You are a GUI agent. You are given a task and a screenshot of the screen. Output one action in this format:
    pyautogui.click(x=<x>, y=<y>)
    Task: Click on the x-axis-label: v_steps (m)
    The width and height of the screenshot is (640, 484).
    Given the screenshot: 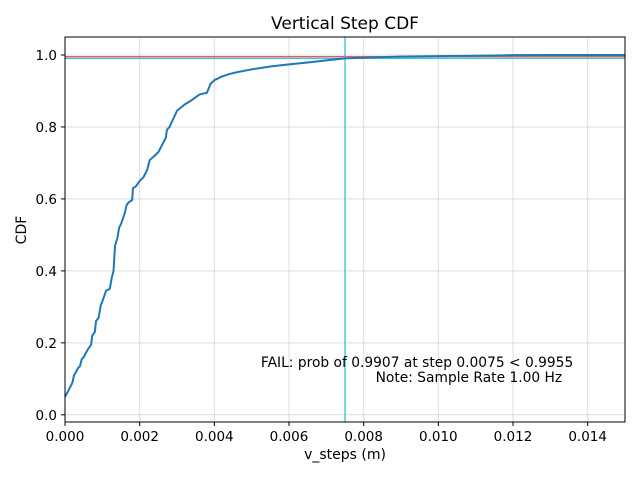 What is the action you would take?
    pyautogui.click(x=345, y=455)
    